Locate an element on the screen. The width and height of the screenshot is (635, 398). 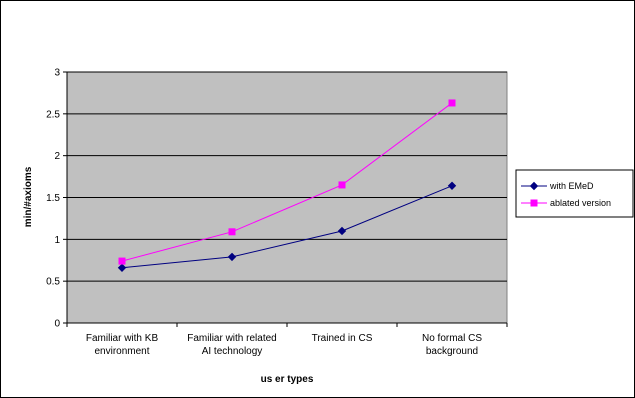
x-tick-label: Familiar with related is located at coordinates (231, 338).